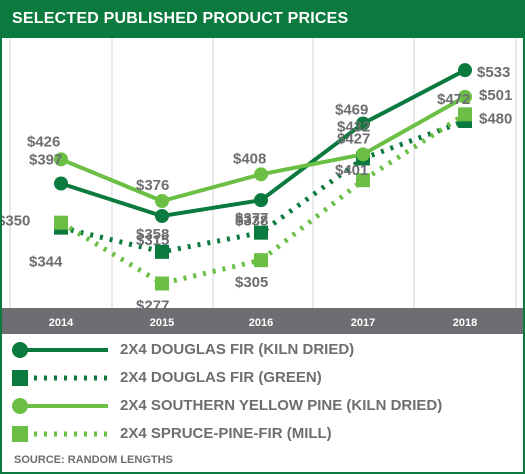  What do you see at coordinates (363, 323) in the screenshot?
I see `x-tick-label-2017: 2017` at bounding box center [363, 323].